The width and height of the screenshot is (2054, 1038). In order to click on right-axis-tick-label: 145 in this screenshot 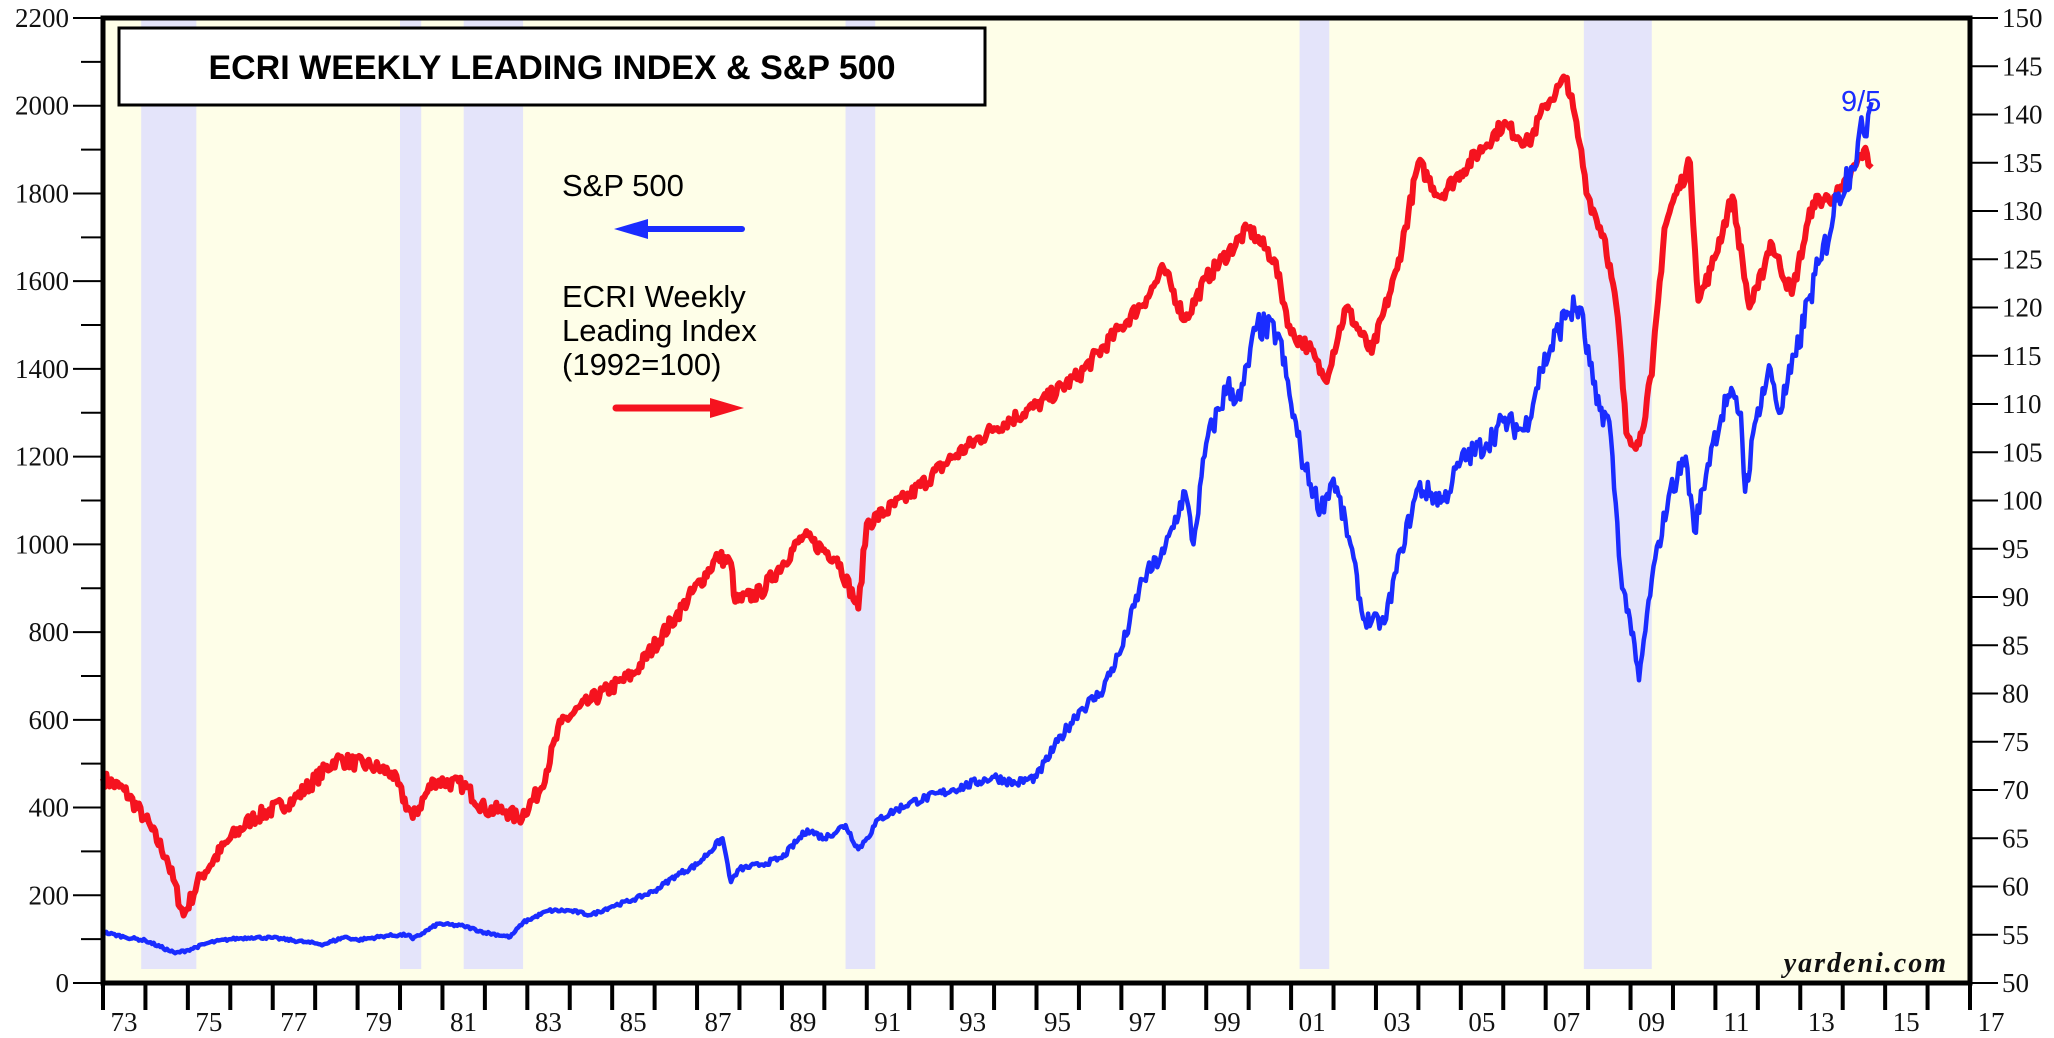, I will do `click(2022, 66)`.